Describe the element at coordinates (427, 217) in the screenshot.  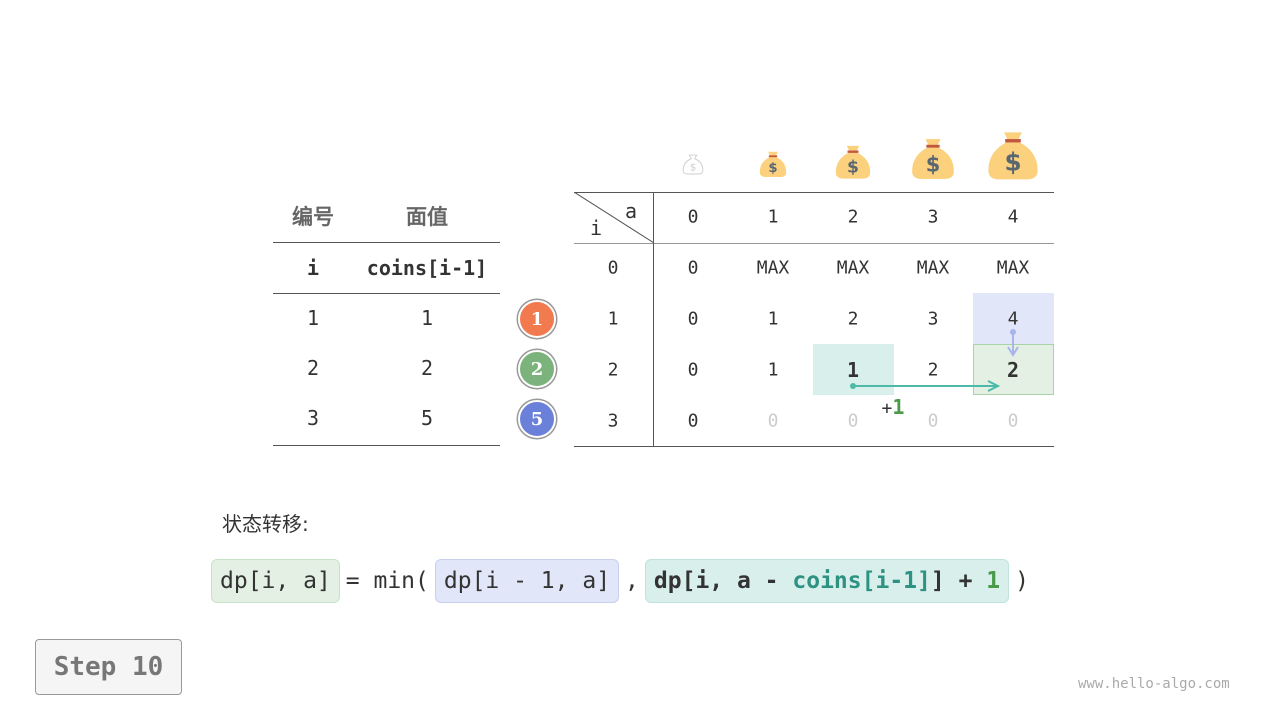
I see `header-value: 面值` at that location.